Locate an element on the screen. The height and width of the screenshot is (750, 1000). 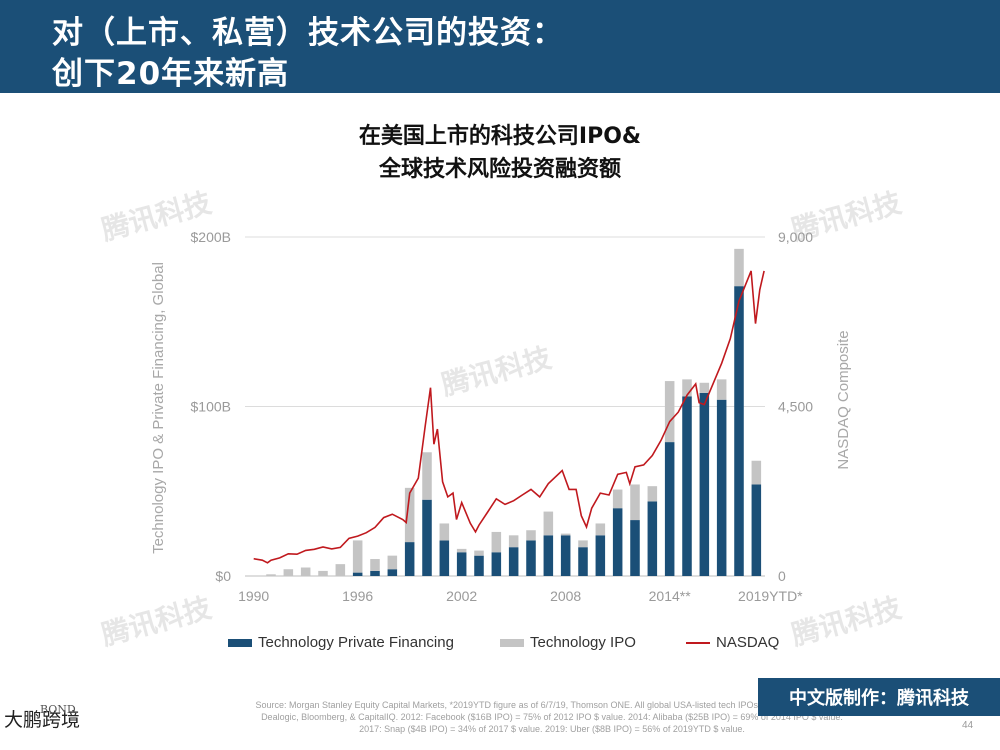
header-bar: 对（上市、私营）技术公司的投资： 创下20年来新高 is located at coordinates (500, 46).